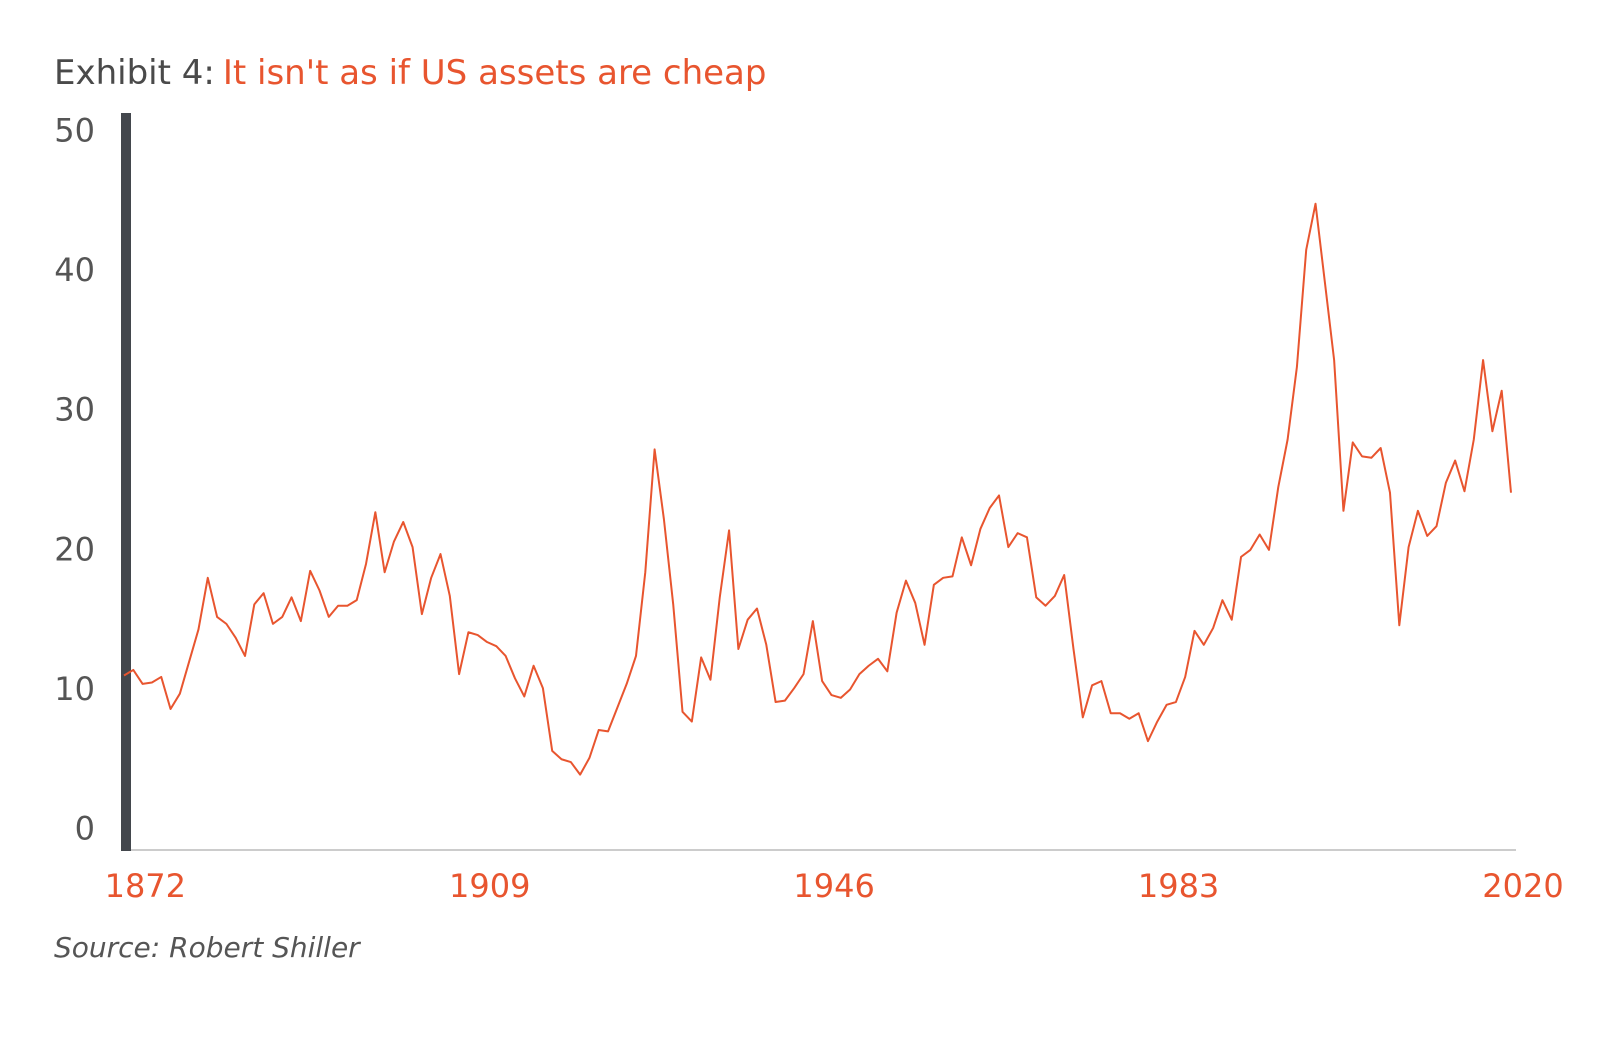 This screenshot has height=1045, width=1600. I want to click on title-main: It isn't as if US assets are cheap, so click(495, 73).